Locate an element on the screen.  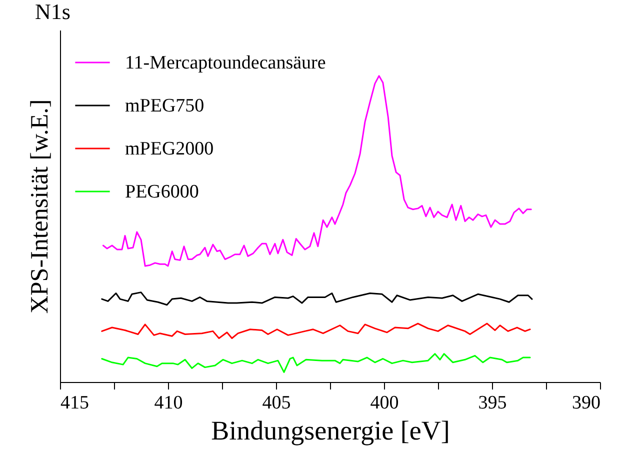
x-tick-label: 400 is located at coordinates (384, 403).